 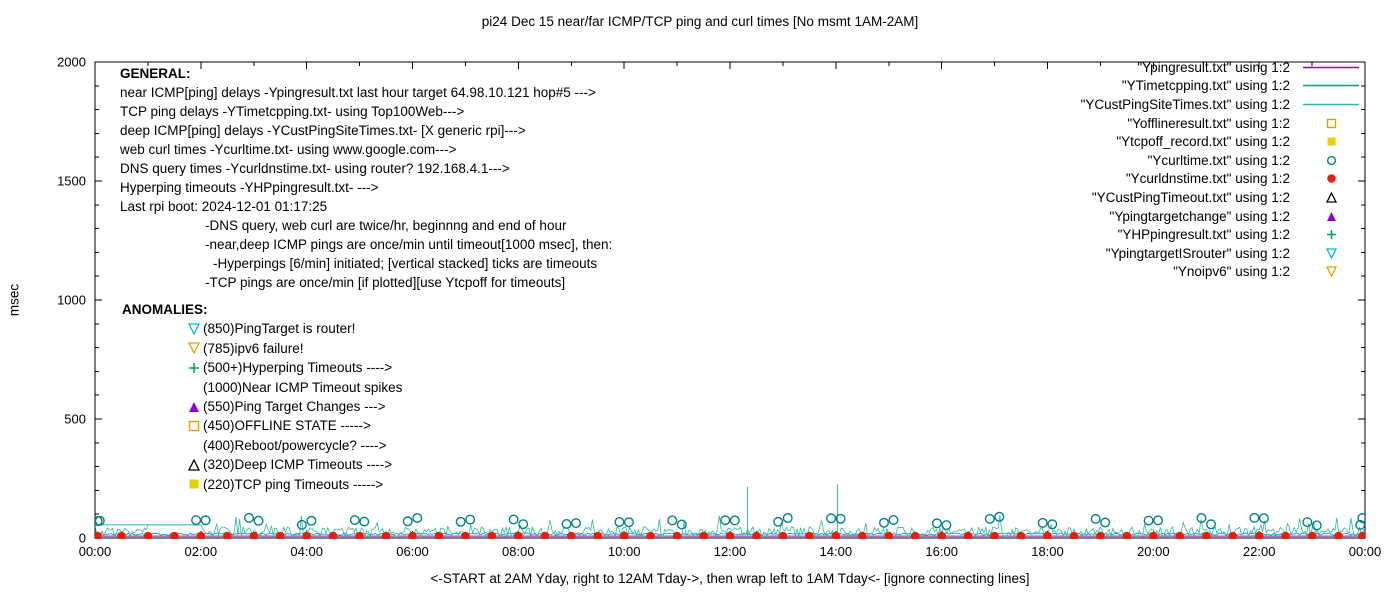 What do you see at coordinates (287, 426) in the screenshot?
I see `anomaly-label: (450)OFFLINE STATE ----->` at bounding box center [287, 426].